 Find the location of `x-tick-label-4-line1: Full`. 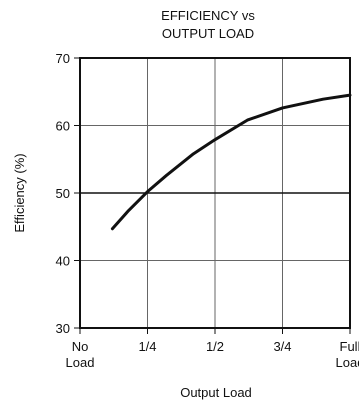

x-tick-label-4-line1: Full is located at coordinates (349, 346).